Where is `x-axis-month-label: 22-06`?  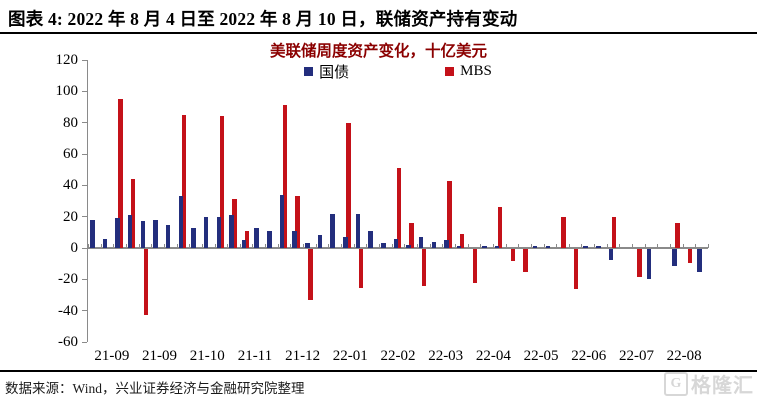
x-axis-month-label: 22-06 is located at coordinates (589, 356).